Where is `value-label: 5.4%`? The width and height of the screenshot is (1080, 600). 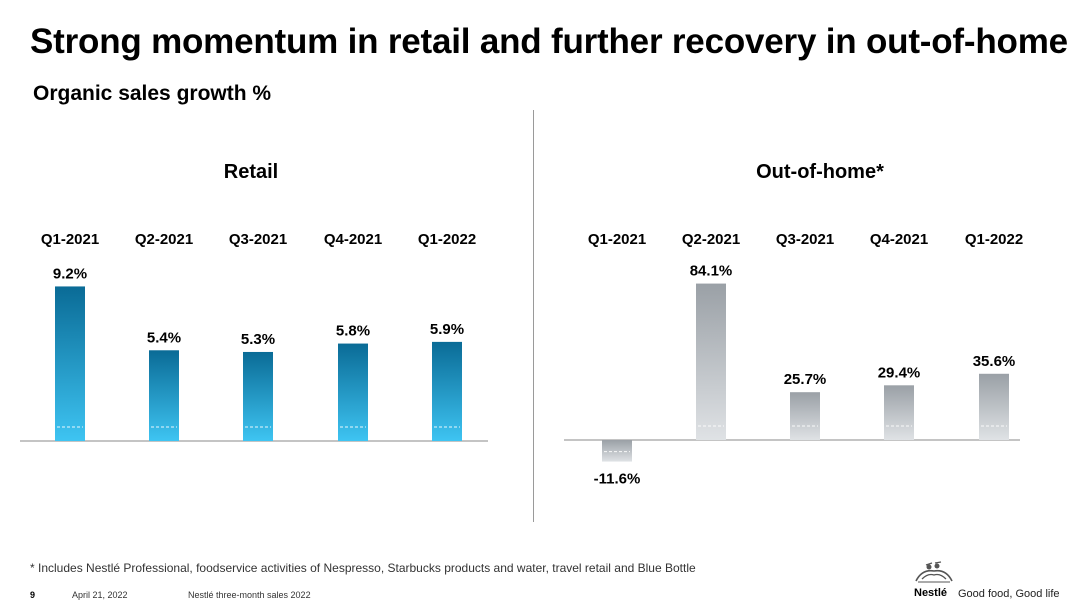 value-label: 5.4% is located at coordinates (164, 337).